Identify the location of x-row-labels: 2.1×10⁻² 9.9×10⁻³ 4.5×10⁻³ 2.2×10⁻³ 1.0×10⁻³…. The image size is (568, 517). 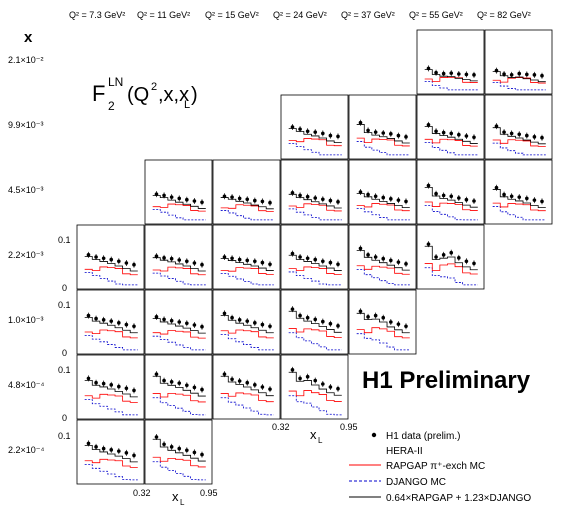
(26, 255).